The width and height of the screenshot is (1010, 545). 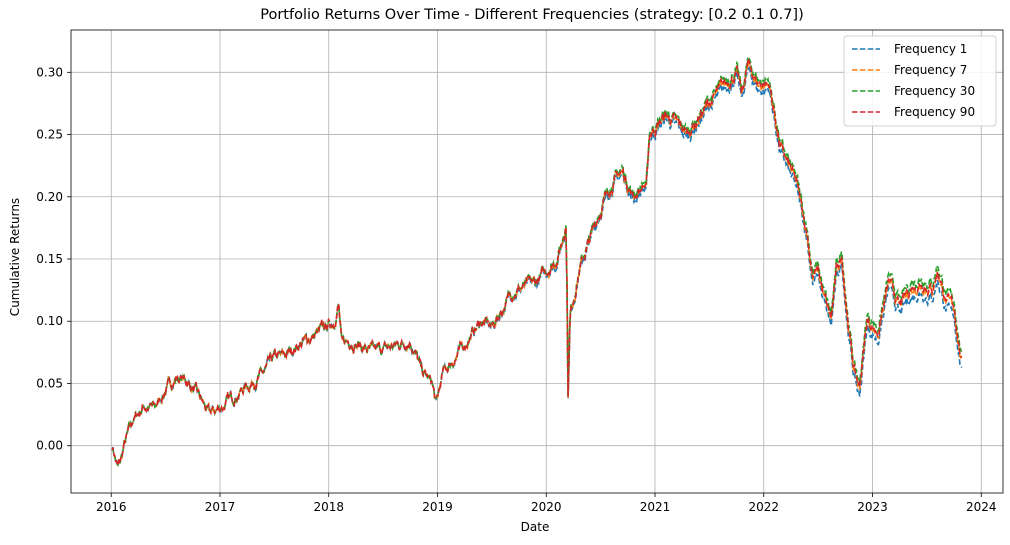 I want to click on x-tick-label: 2021, so click(x=655, y=507).